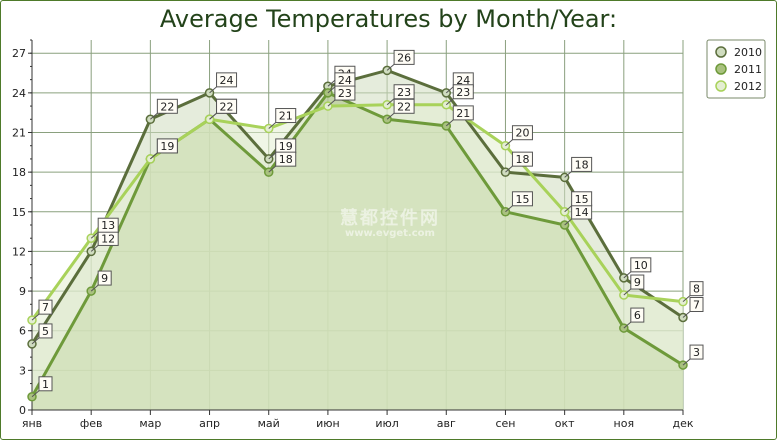 The image size is (777, 440). I want to click on x-tick-label: июн, so click(328, 423).